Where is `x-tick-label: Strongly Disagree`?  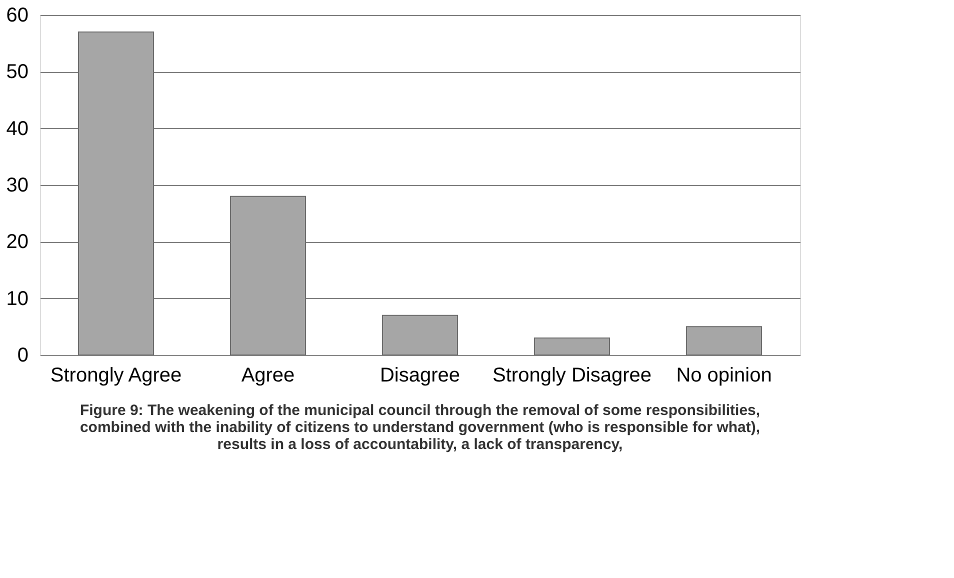 x-tick-label: Strongly Disagree is located at coordinates (572, 375).